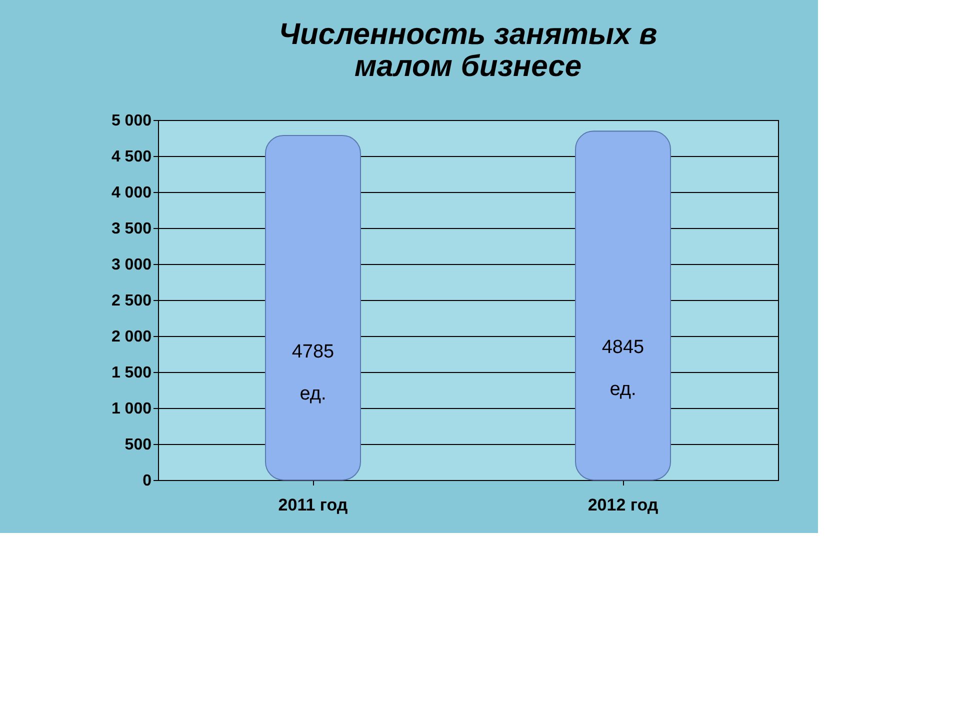 Image resolution: width=960 pixels, height=720 pixels. What do you see at coordinates (131, 229) in the screenshot?
I see `y-tick-label: 3 500` at bounding box center [131, 229].